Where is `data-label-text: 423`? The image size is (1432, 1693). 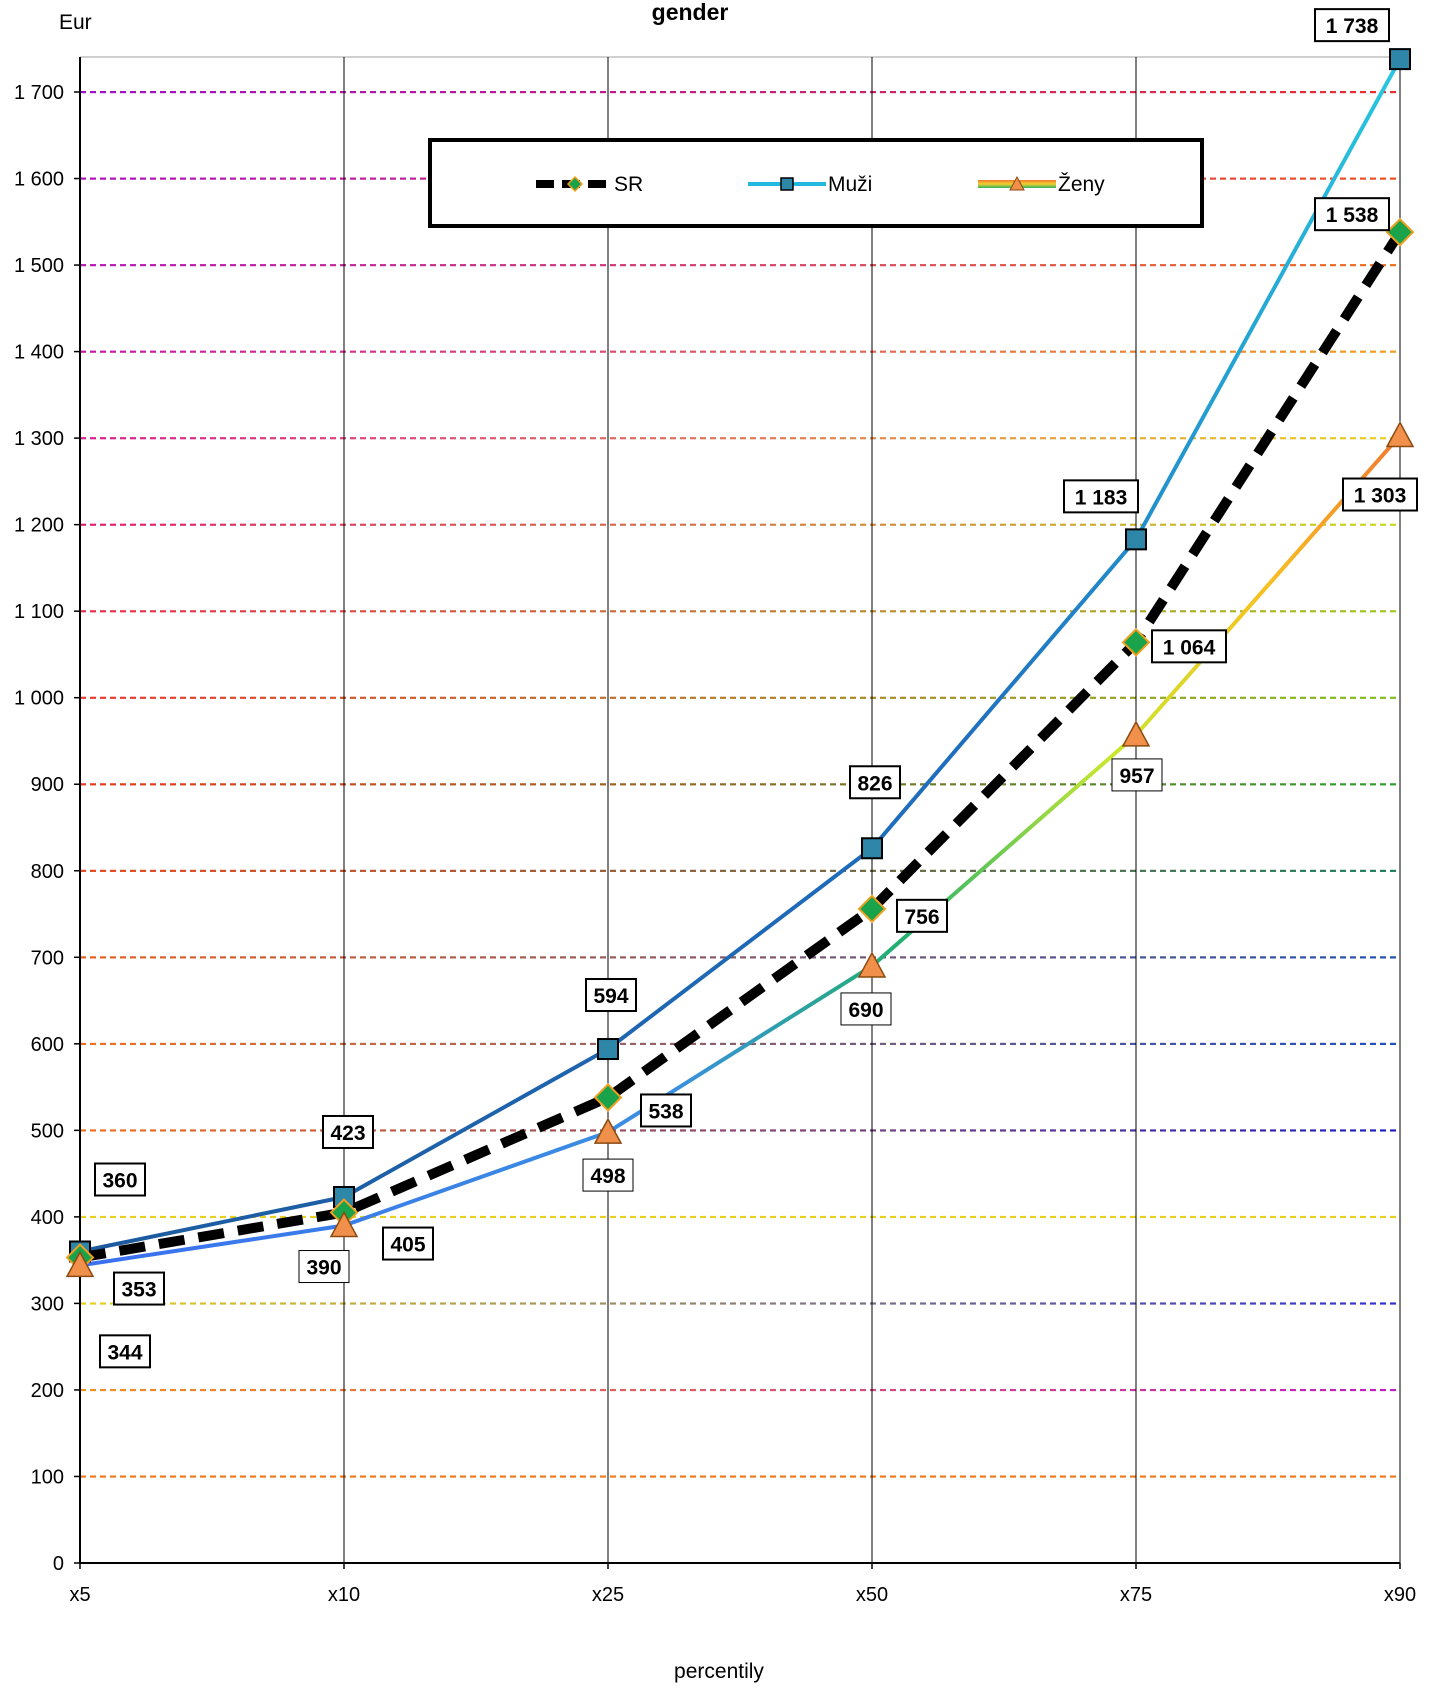 data-label-text: 423 is located at coordinates (347, 1133).